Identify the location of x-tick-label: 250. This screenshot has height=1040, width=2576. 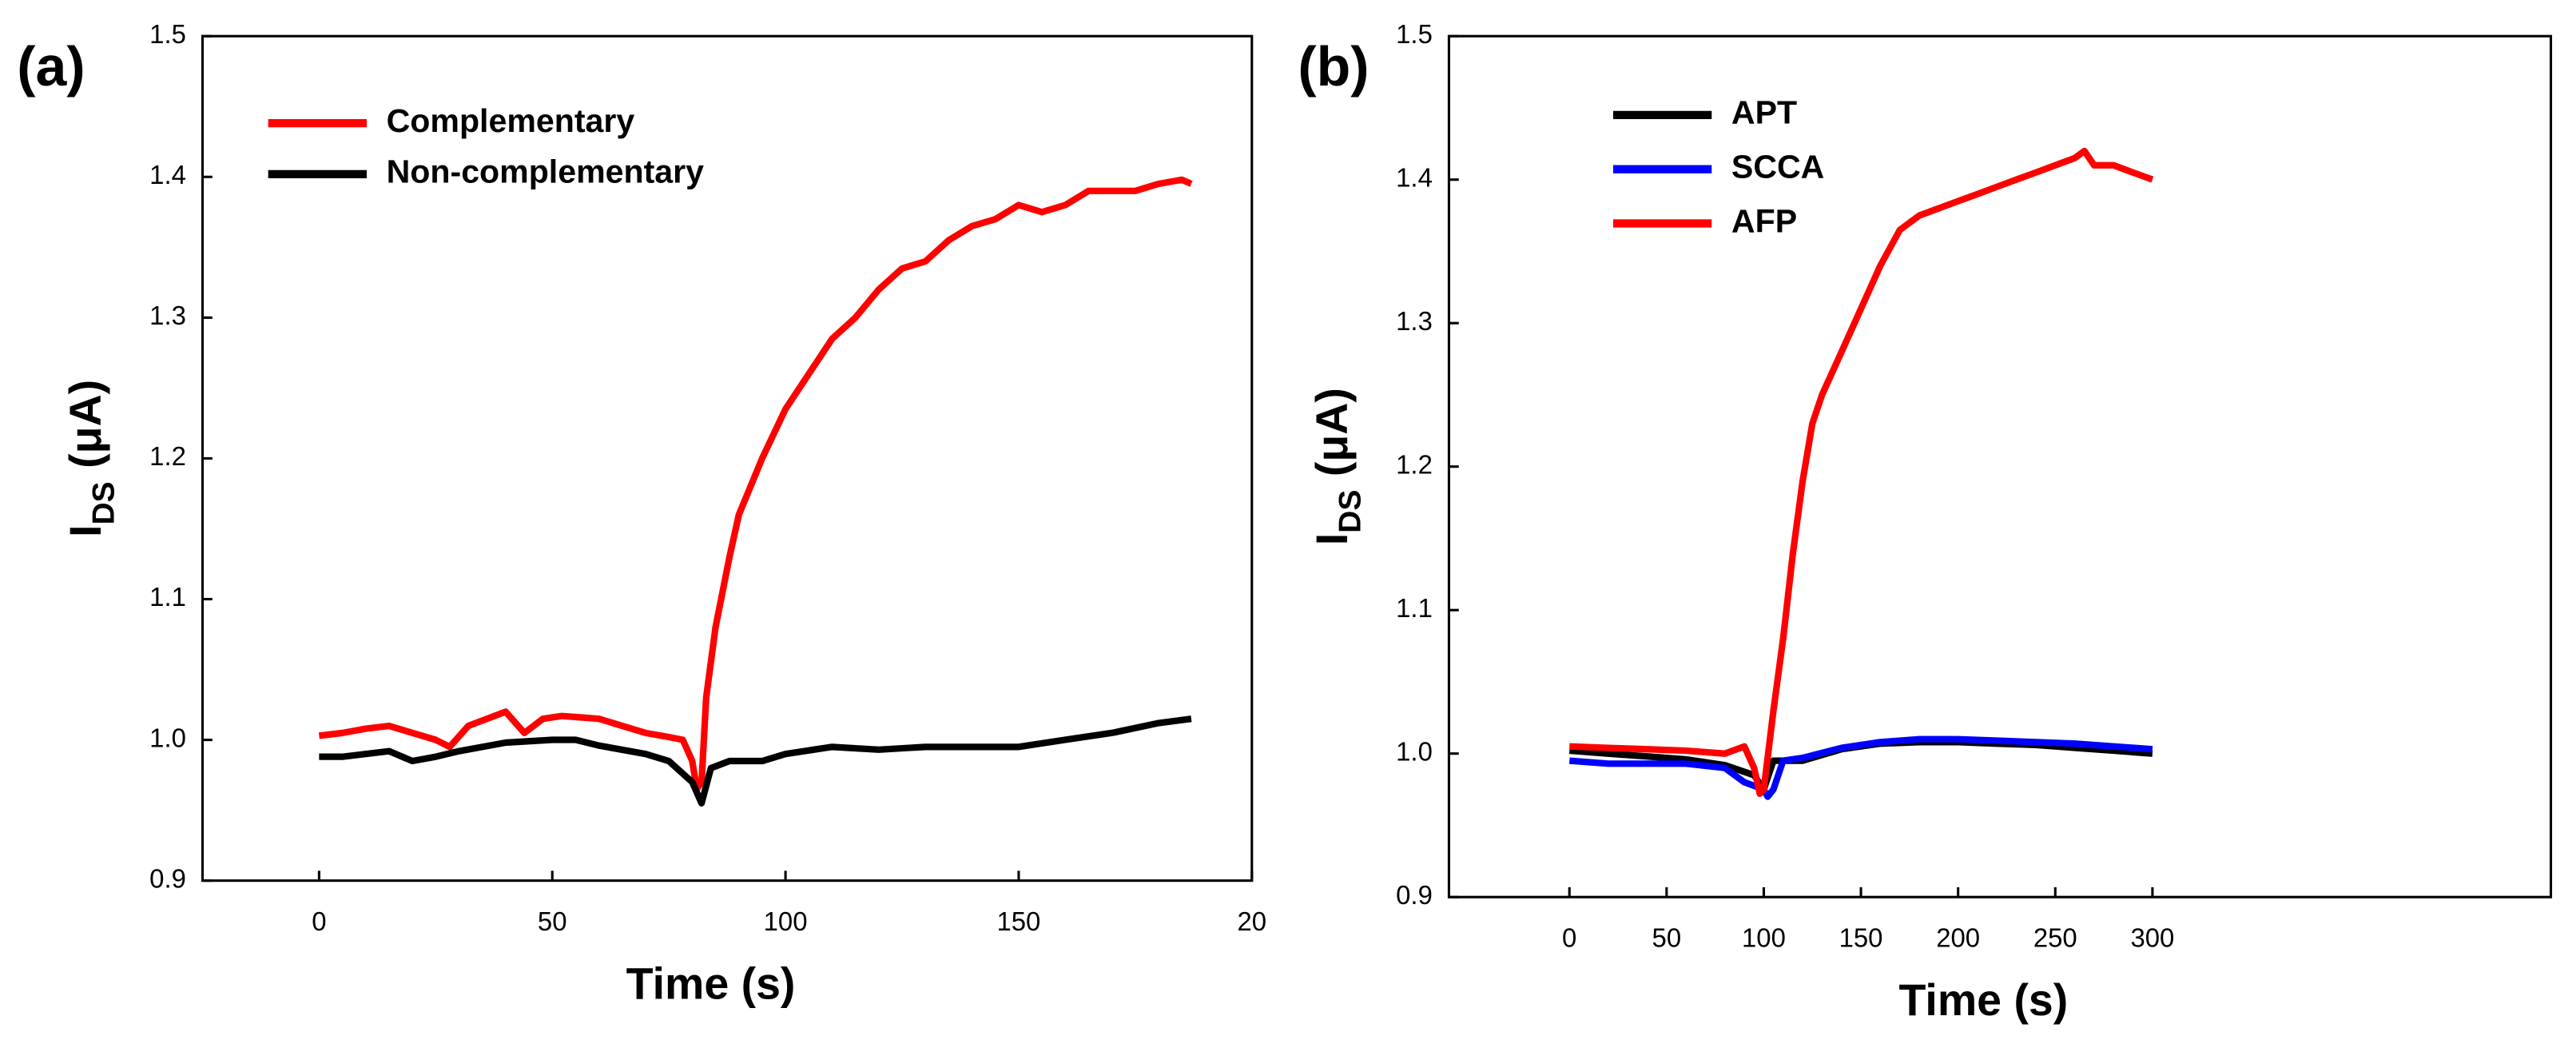
(2055, 937).